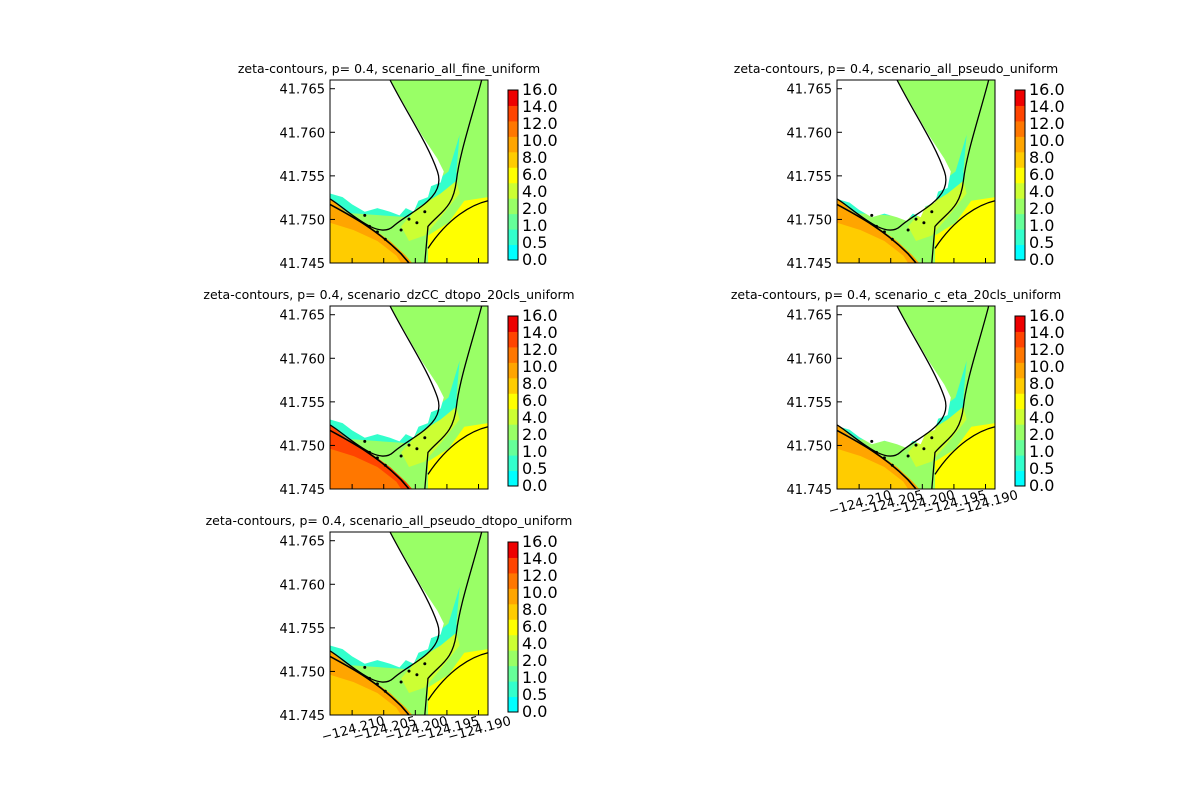 This screenshot has height=800, width=1200. I want to click on field-band-ne, so click(468, 375).